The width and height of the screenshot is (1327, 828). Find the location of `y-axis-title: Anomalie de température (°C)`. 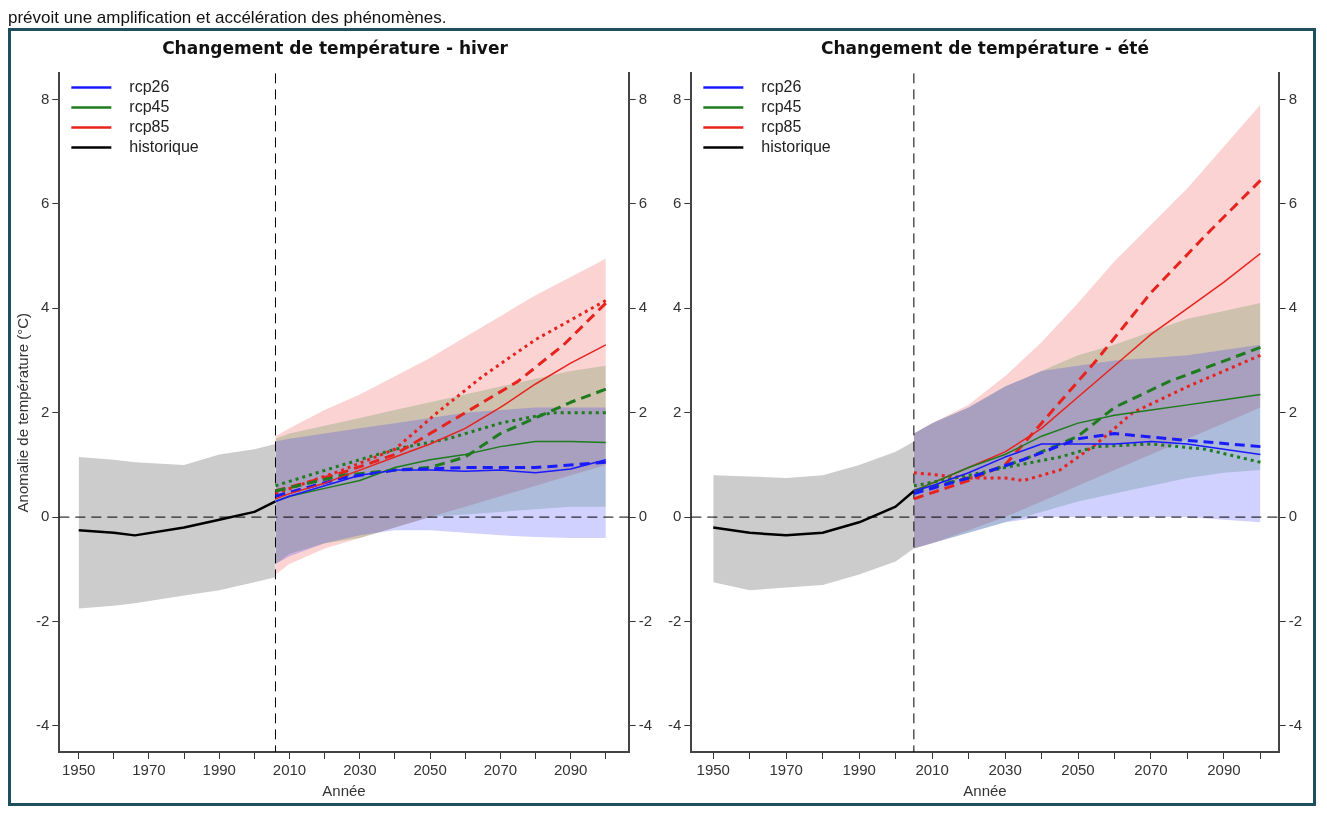

y-axis-title: Anomalie de température (°C) is located at coordinates (23, 412).